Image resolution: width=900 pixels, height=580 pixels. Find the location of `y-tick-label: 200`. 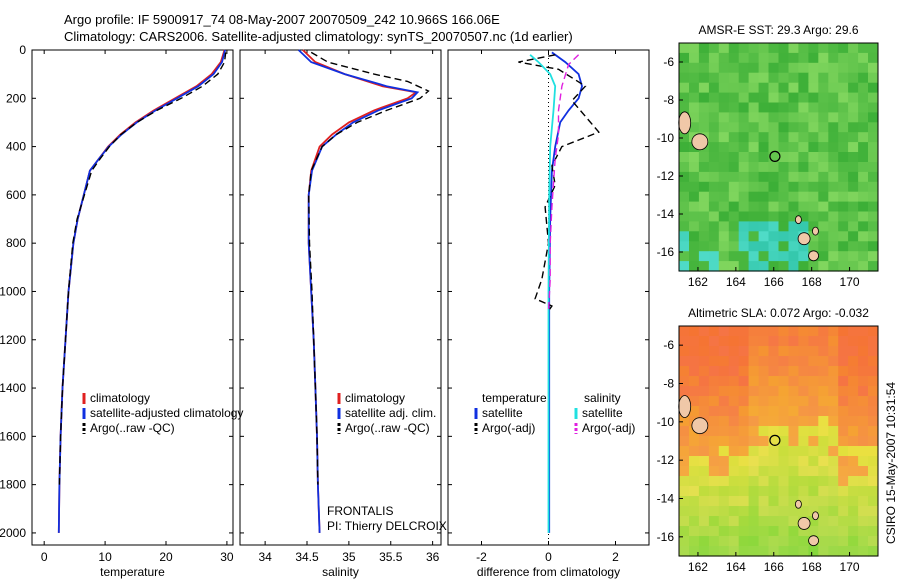

y-tick-label: 200 is located at coordinates (16, 98).